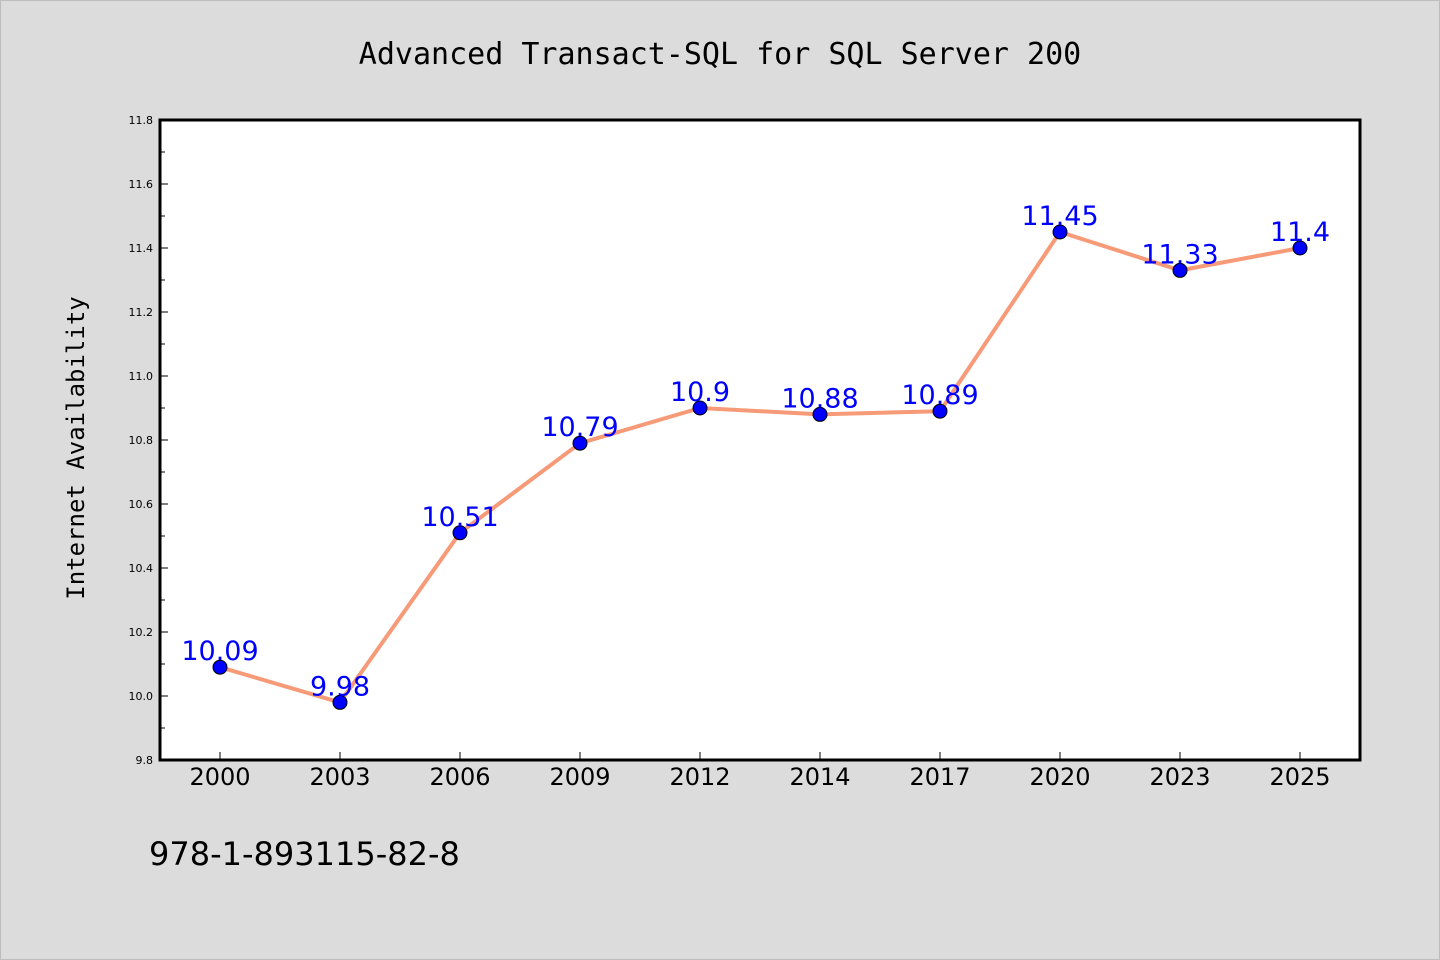  I want to click on data-label: 11.33, so click(1179, 254).